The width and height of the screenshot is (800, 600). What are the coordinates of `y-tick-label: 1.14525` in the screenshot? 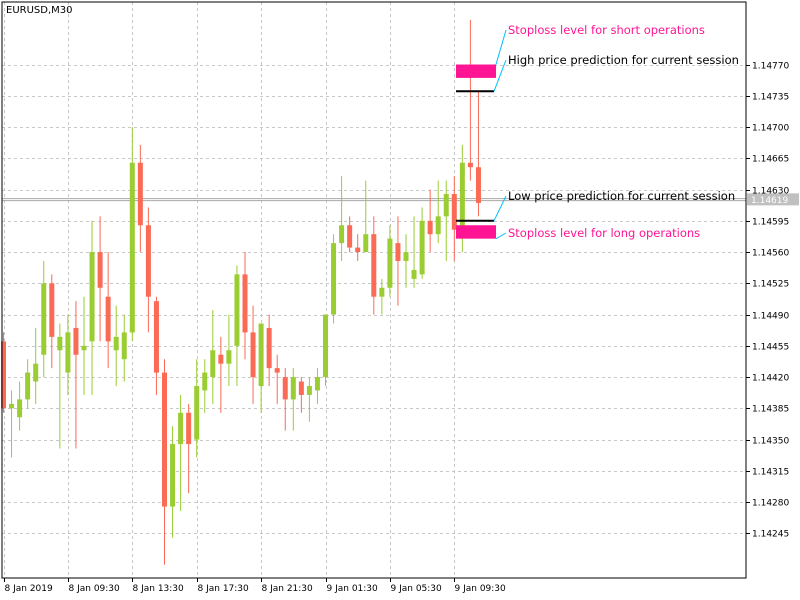 It's located at (770, 285).